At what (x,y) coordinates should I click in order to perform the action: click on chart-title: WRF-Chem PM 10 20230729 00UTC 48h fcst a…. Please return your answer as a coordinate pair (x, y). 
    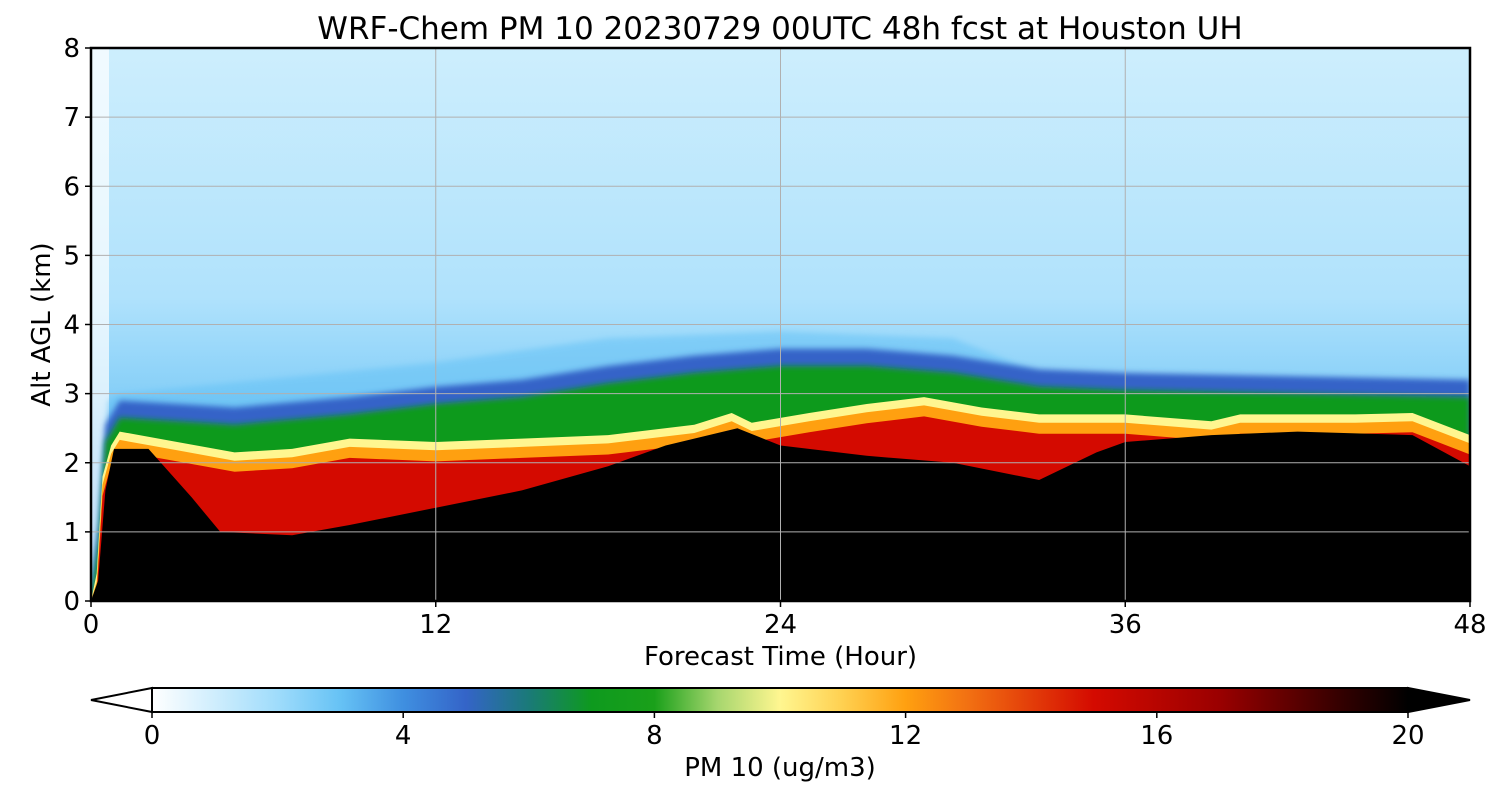
    Looking at the image, I should click on (779, 29).